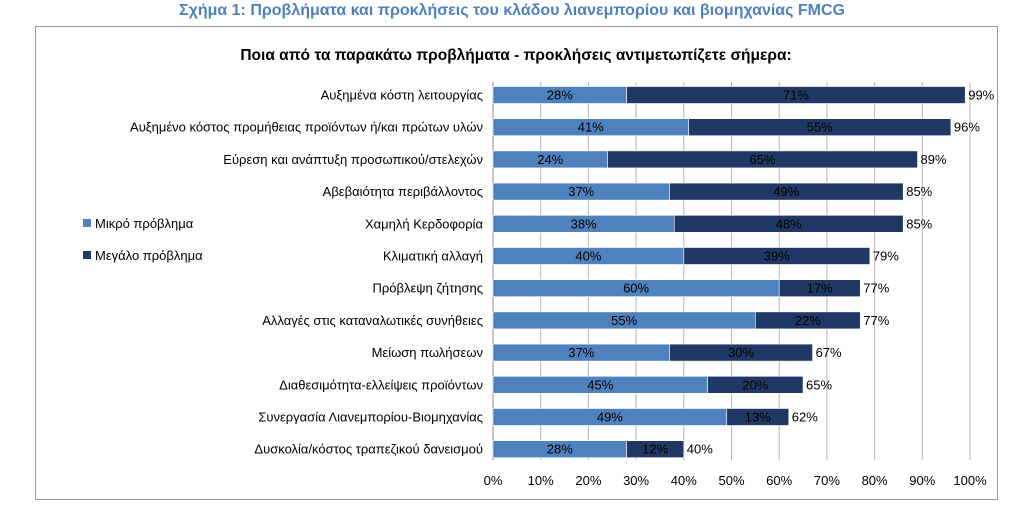  I want to click on bar-value-label: 12%, so click(655, 449).